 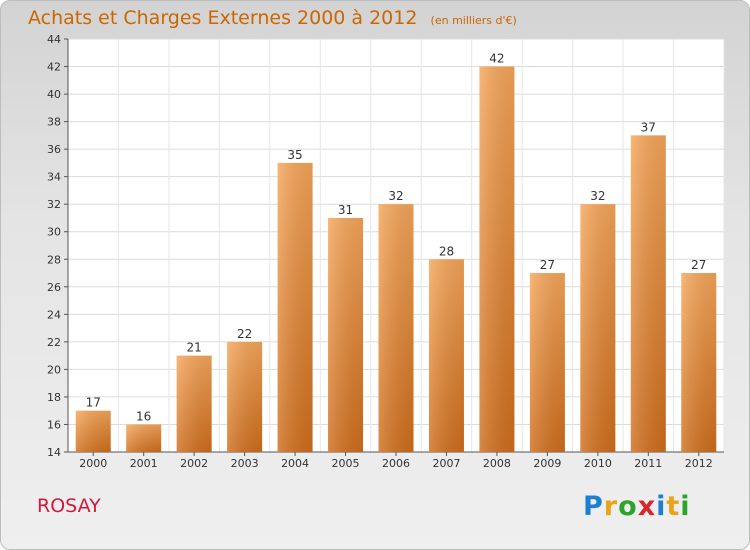 What do you see at coordinates (295, 463) in the screenshot?
I see `x-tick-label: 2004` at bounding box center [295, 463].